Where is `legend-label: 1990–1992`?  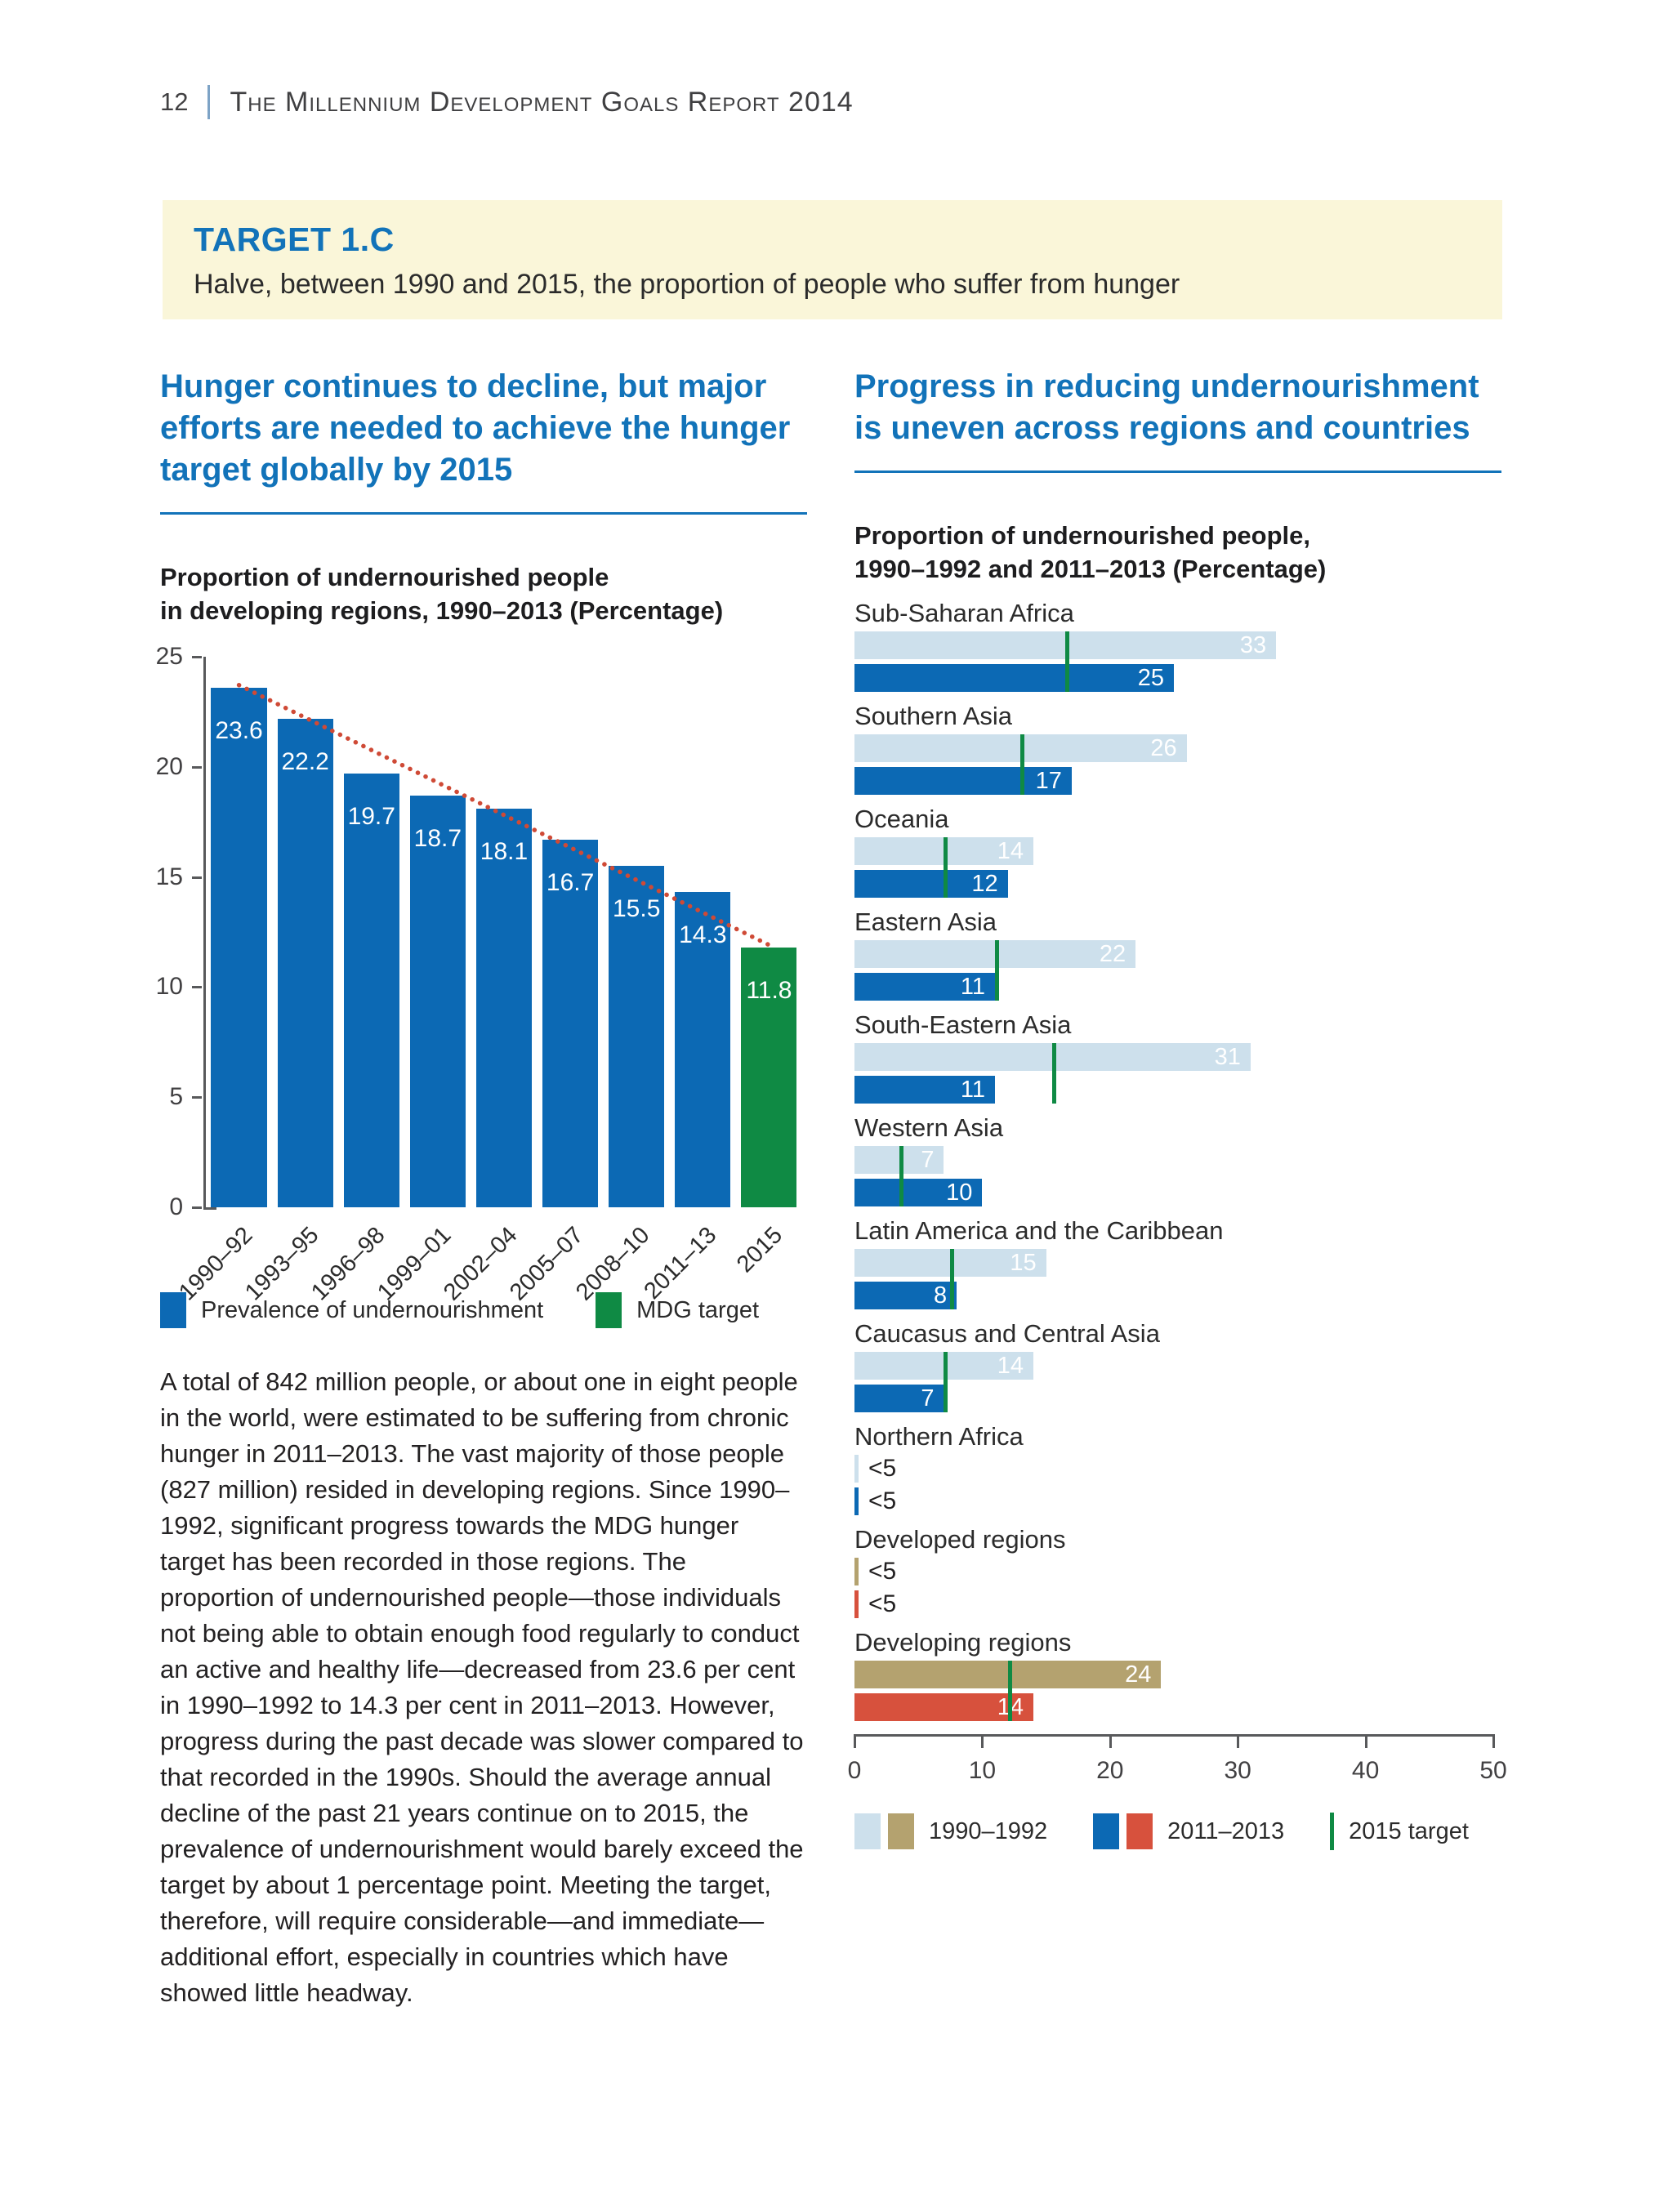 legend-label: 1990–1992 is located at coordinates (988, 1830).